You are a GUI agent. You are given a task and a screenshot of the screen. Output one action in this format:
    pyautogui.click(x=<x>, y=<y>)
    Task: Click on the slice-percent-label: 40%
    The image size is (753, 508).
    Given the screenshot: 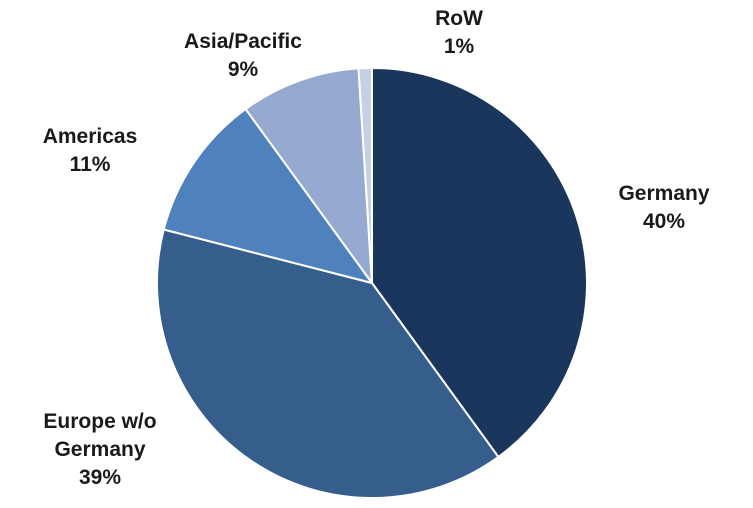 What is the action you would take?
    pyautogui.click(x=664, y=221)
    